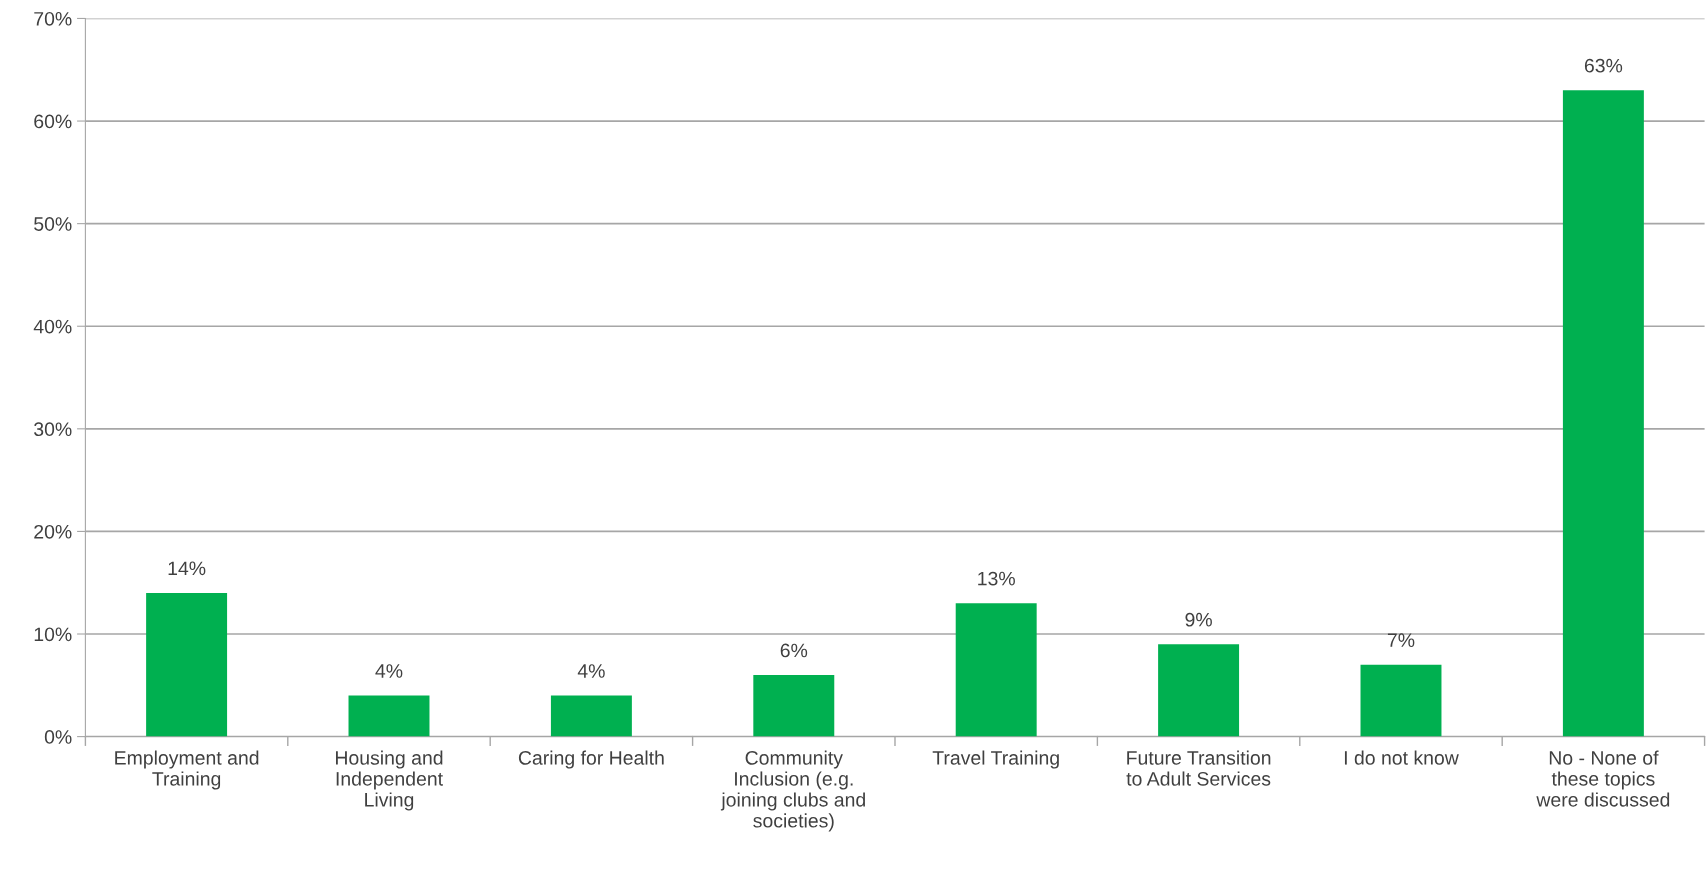  I want to click on y-tick-label: 10%, so click(53, 634).